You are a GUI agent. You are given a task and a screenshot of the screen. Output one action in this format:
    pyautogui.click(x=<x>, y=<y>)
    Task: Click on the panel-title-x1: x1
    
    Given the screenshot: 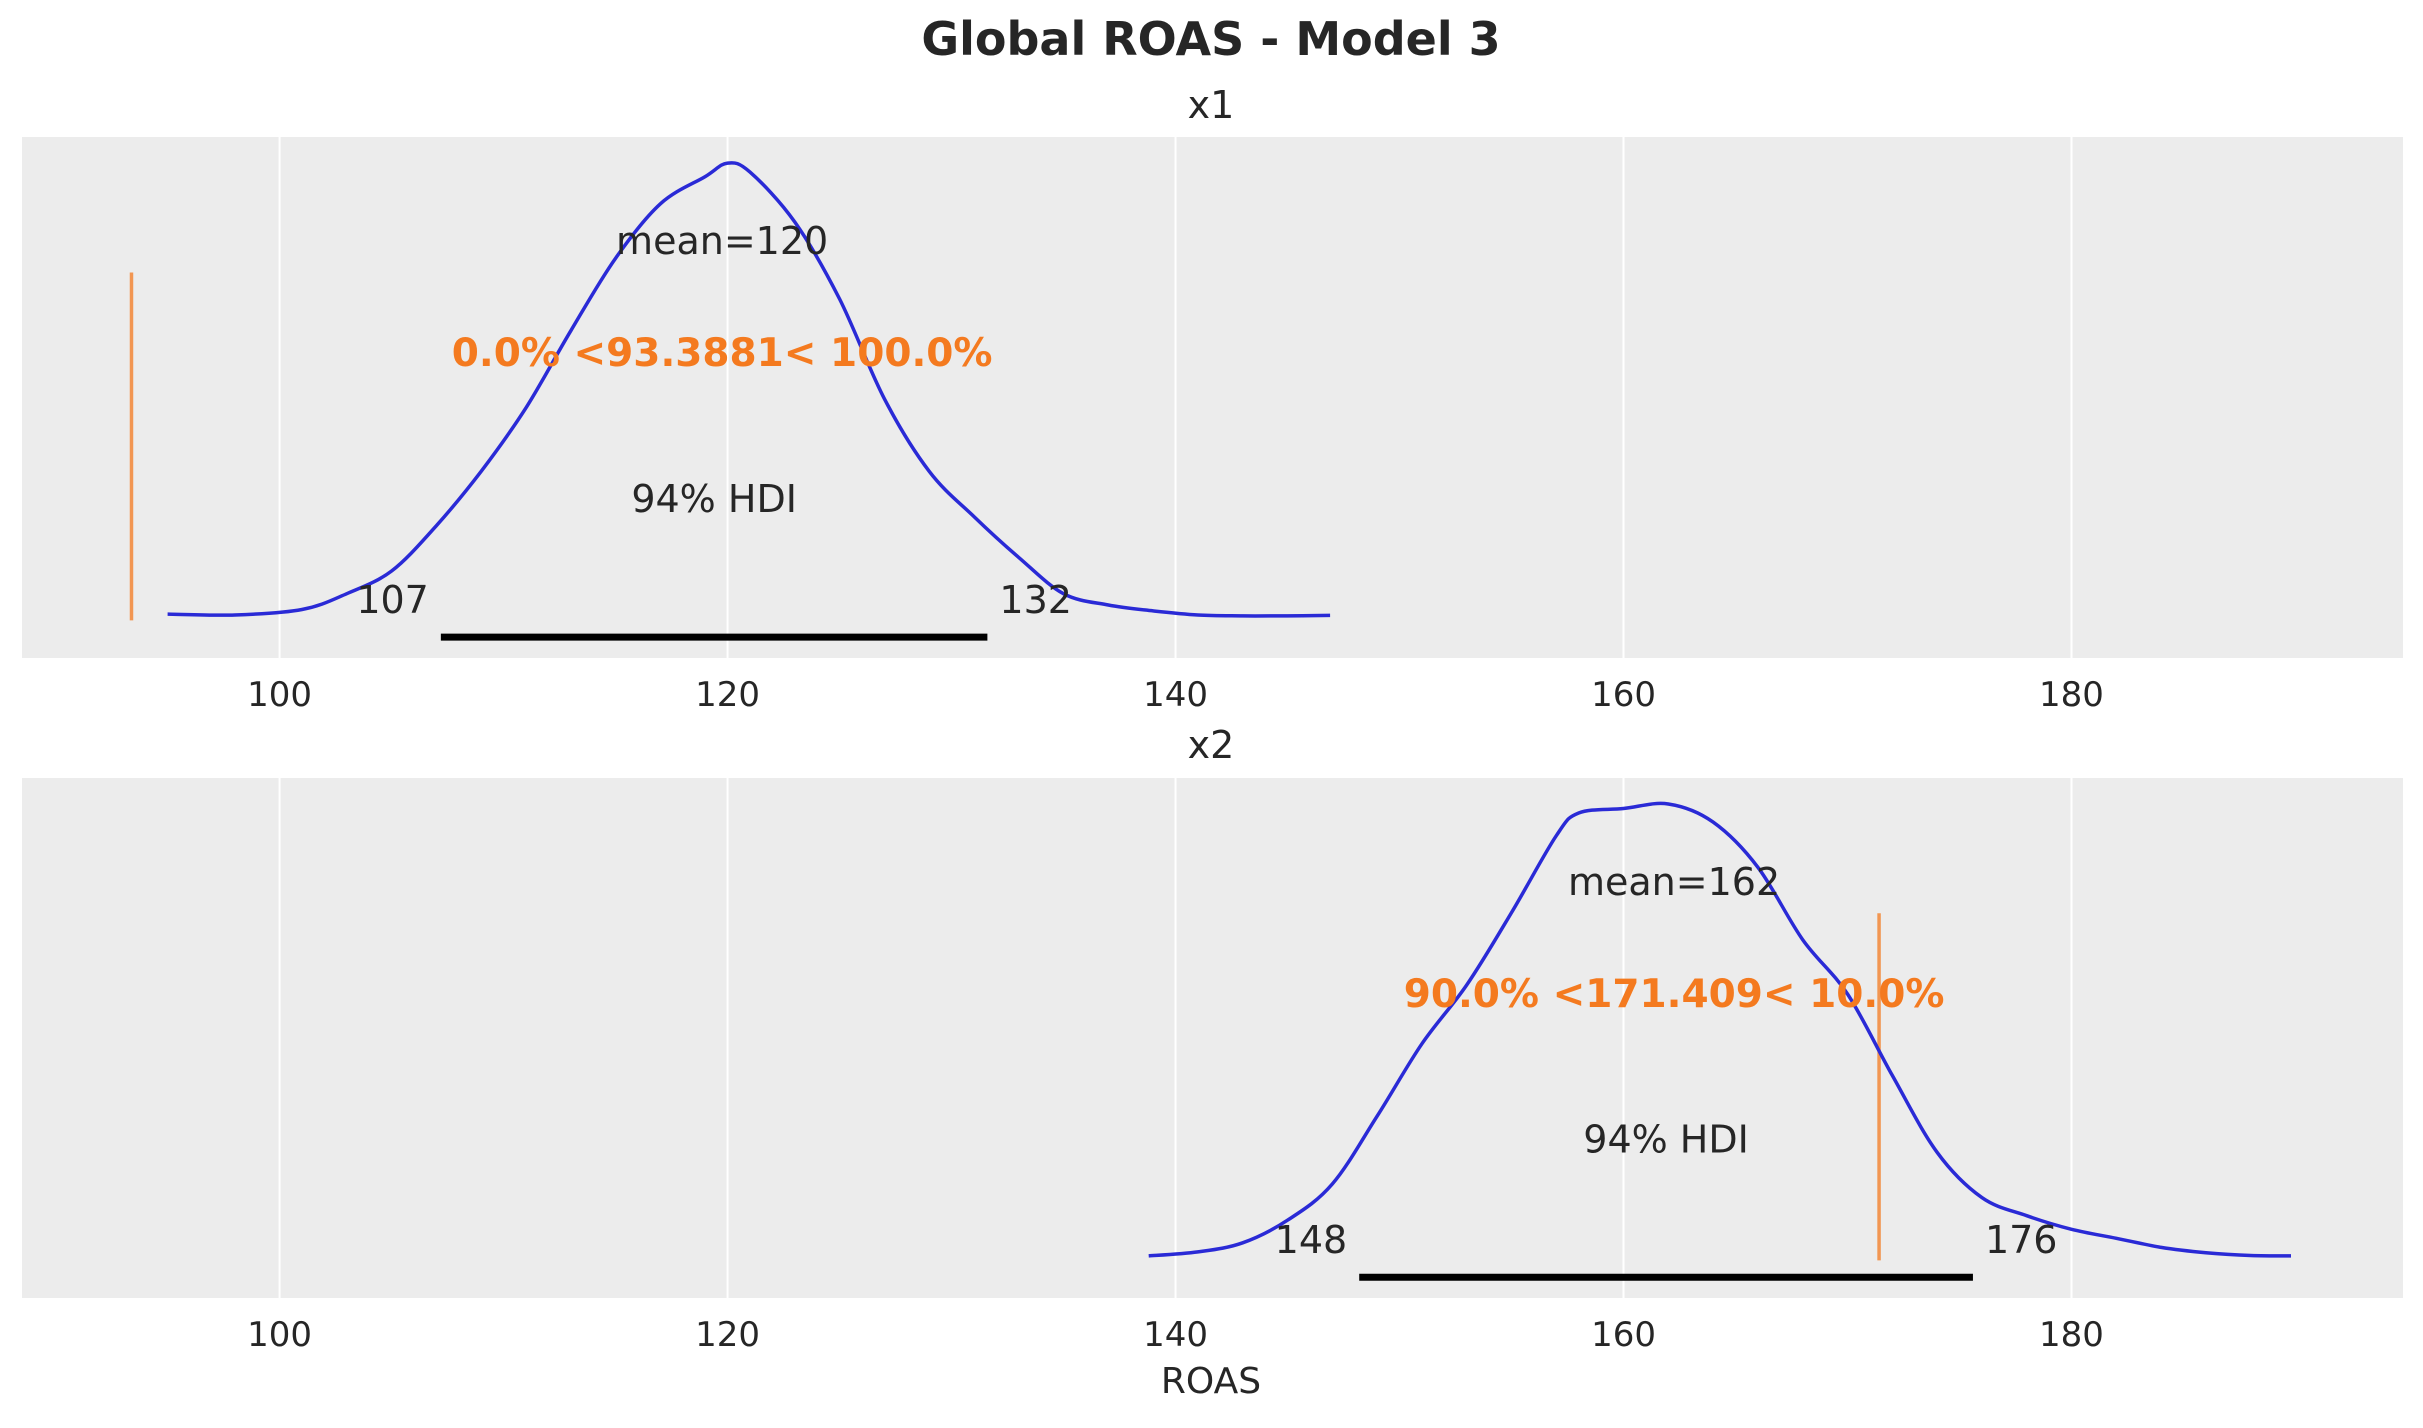 What is the action you would take?
    pyautogui.click(x=1211, y=105)
    